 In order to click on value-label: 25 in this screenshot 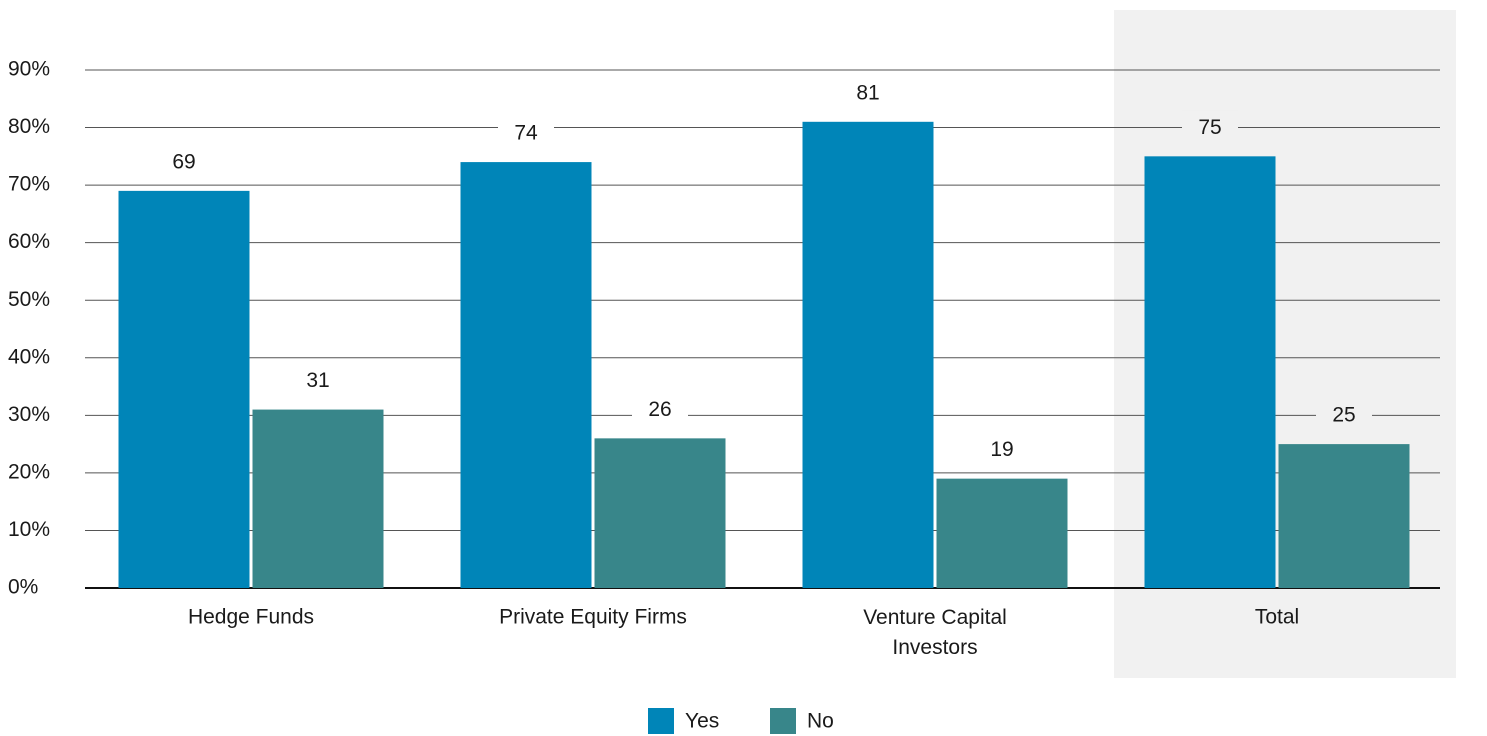, I will do `click(1343, 415)`.